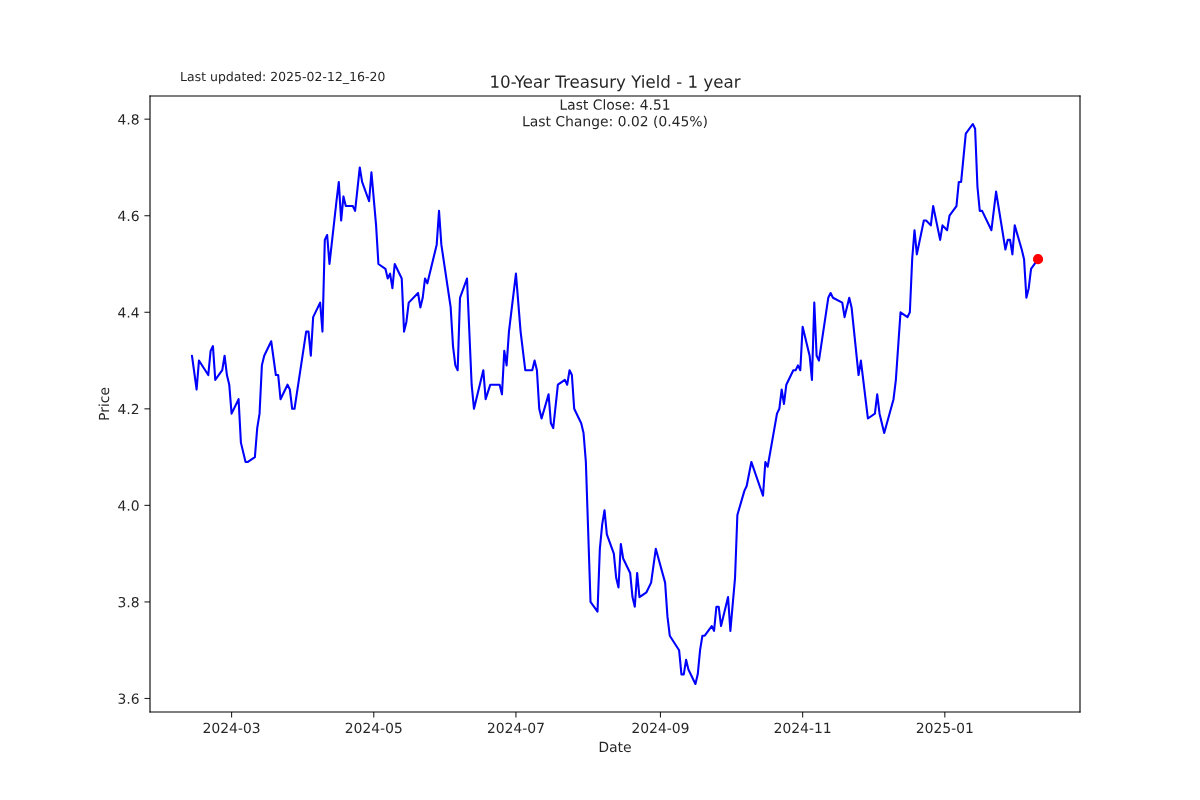  What do you see at coordinates (128, 312) in the screenshot?
I see `y-tick-label: 4.4` at bounding box center [128, 312].